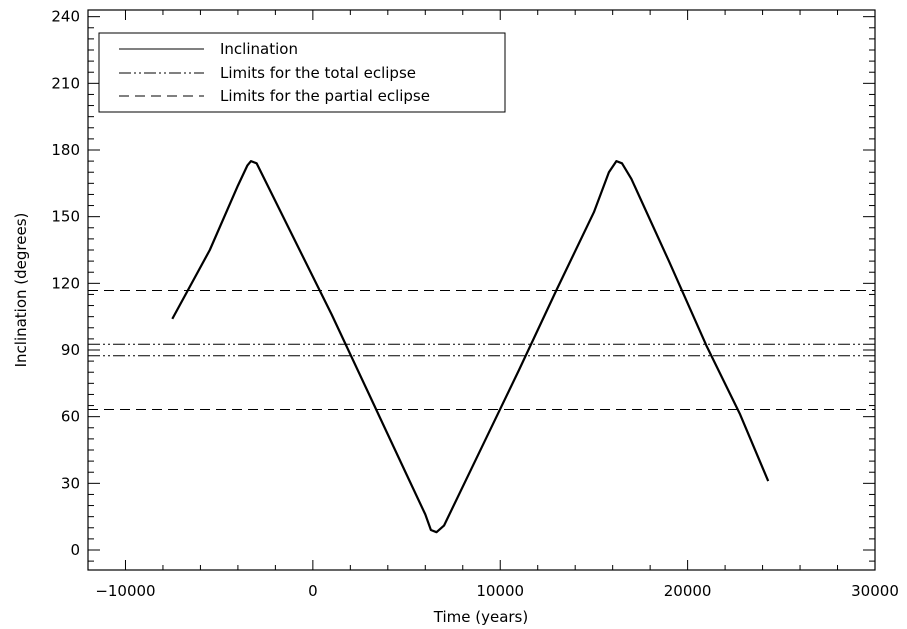 The width and height of the screenshot is (907, 629). I want to click on legend-box, so click(302, 72).